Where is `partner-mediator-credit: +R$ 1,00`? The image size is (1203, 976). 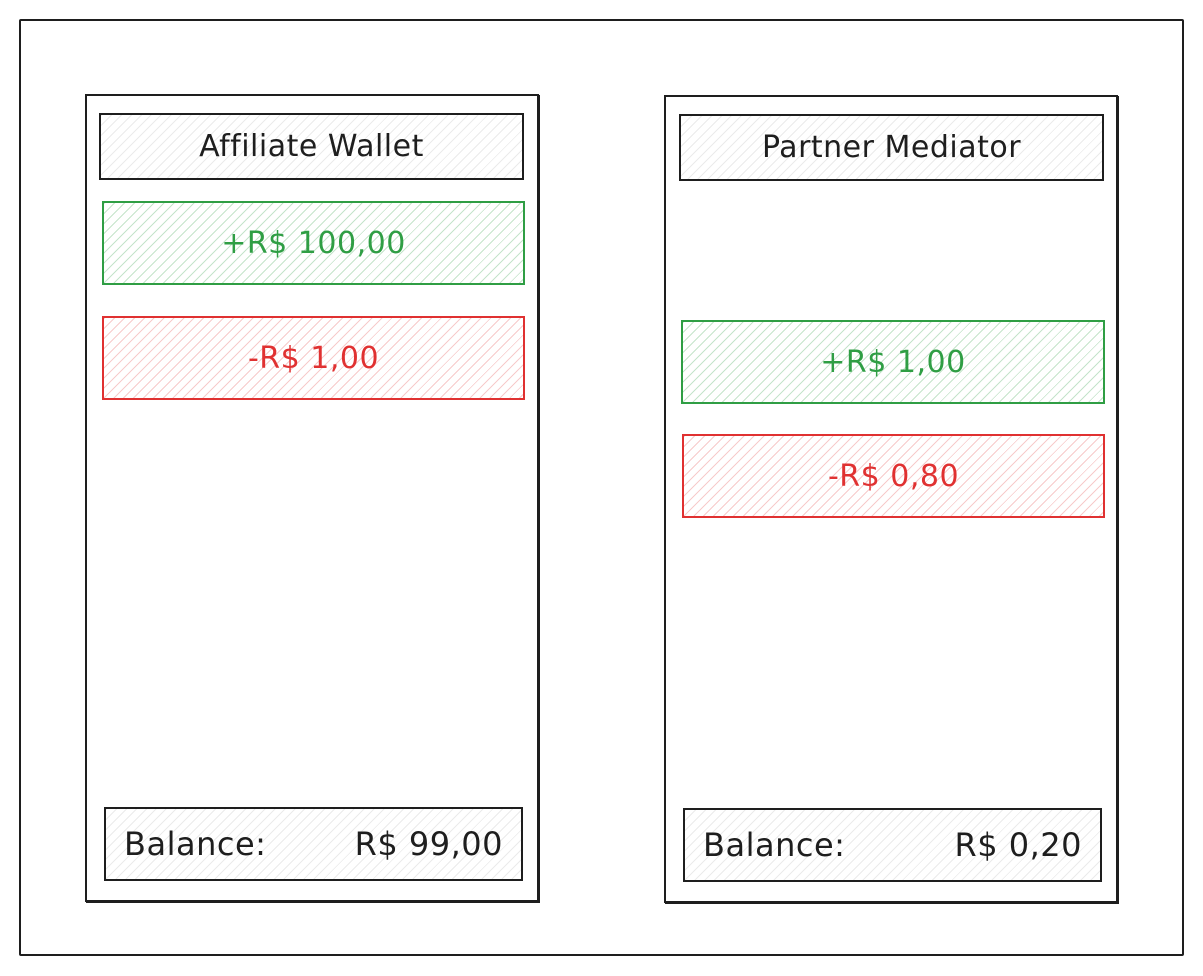
partner-mediator-credit: +R$ 1,00 is located at coordinates (893, 362).